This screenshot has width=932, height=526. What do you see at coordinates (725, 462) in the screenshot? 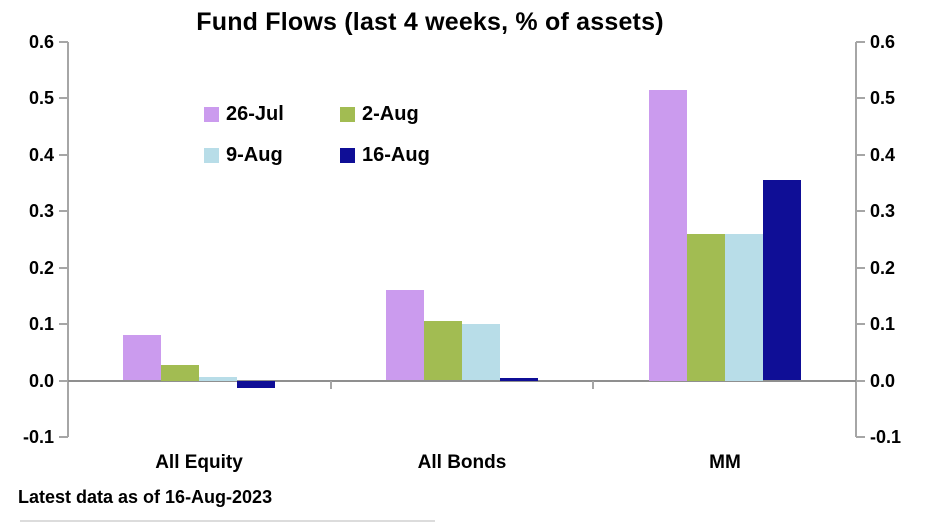
I see `category-label: MM` at bounding box center [725, 462].